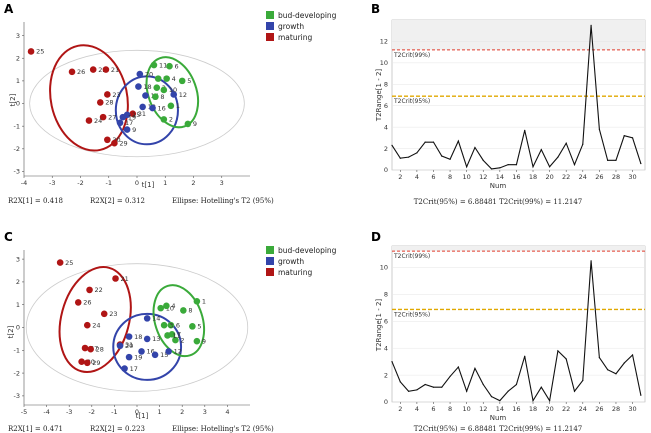 Image resolution: width=651 pixels, height=433 pixels. Describe the element at coordinates (18, 259) in the screenshot. I see `C-ytick-label: 3` at that location.